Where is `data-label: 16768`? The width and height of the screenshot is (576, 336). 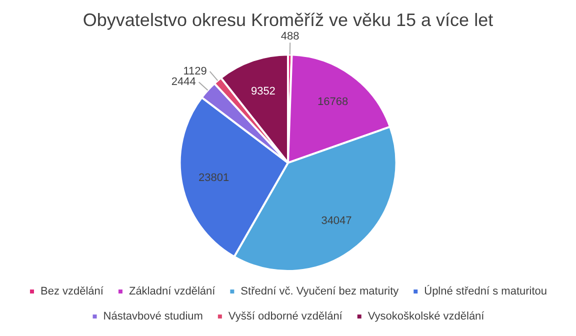 data-label: 16768 is located at coordinates (333, 102).